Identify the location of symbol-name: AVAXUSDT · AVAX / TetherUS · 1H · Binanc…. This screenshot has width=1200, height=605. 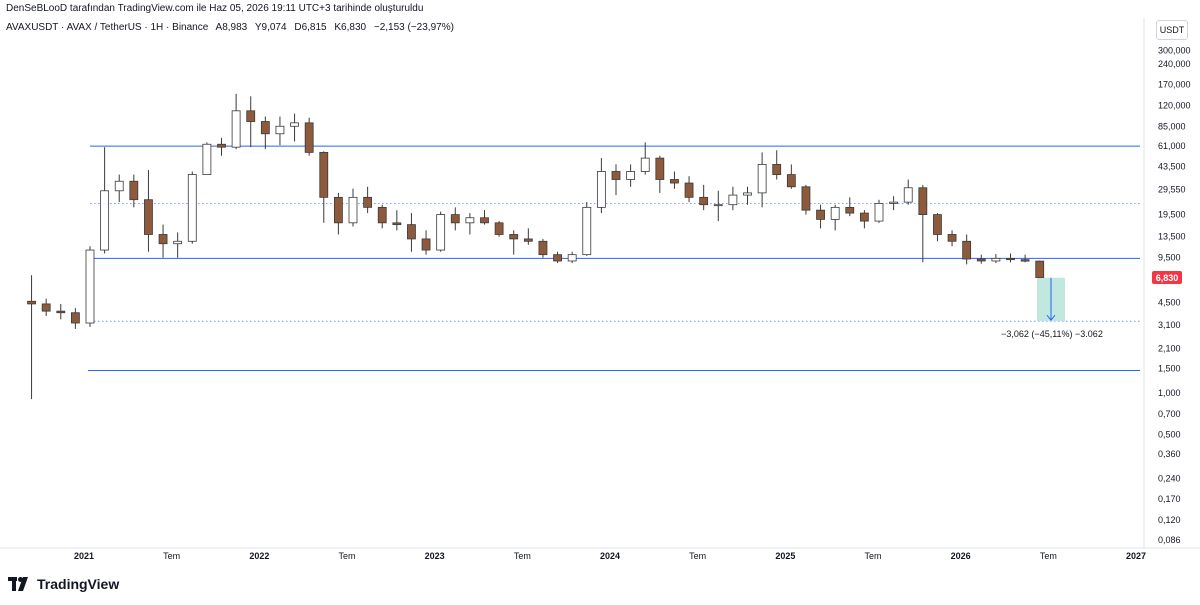
(107, 27).